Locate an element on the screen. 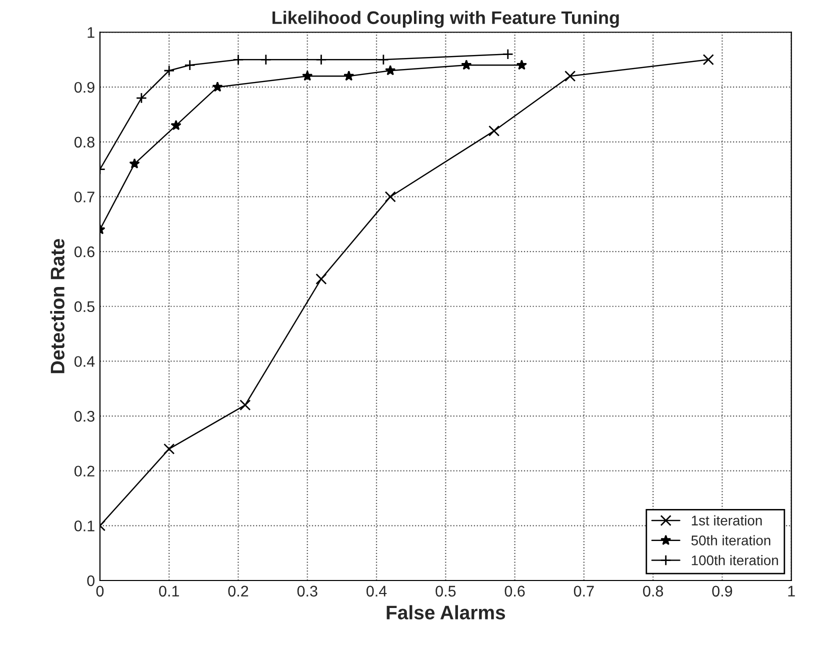 This screenshot has width=833, height=645. x-tick-label: 0.6 is located at coordinates (514, 591).